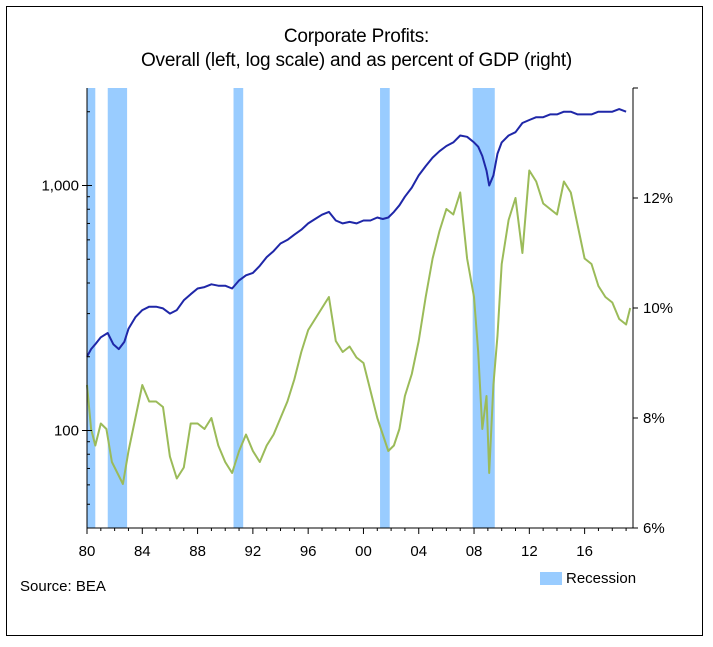 The width and height of the screenshot is (713, 647). What do you see at coordinates (654, 528) in the screenshot?
I see `right-tick-label: 6%` at bounding box center [654, 528].